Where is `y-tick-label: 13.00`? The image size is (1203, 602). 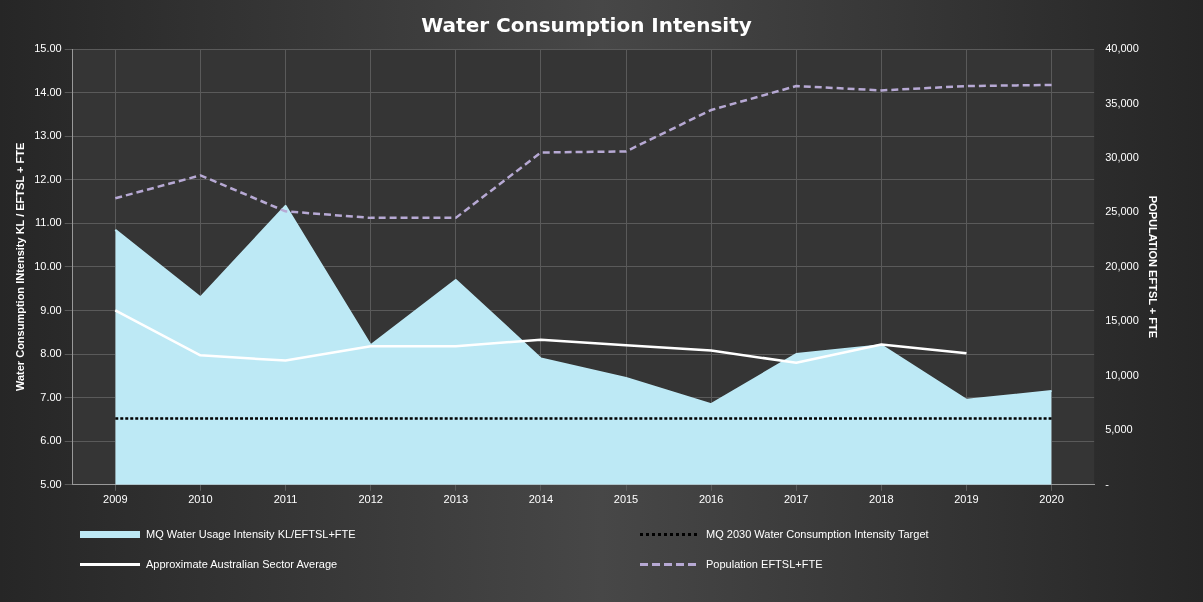
y-tick-label: 13.00 is located at coordinates (48, 135).